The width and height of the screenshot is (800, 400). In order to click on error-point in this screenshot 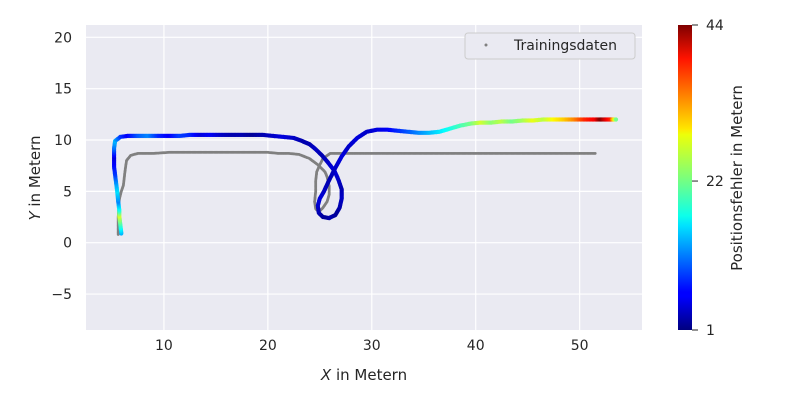, I will do `click(616, 119)`.